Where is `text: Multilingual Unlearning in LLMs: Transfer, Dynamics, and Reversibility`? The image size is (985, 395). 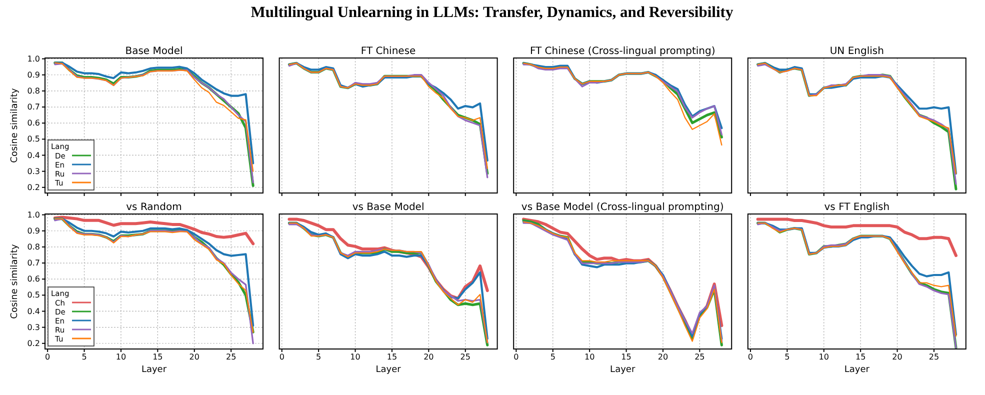 text: Multilingual Unlearning in LLMs: Transfer, Dynamics, and Reversibility is located at coordinates (492, 12).